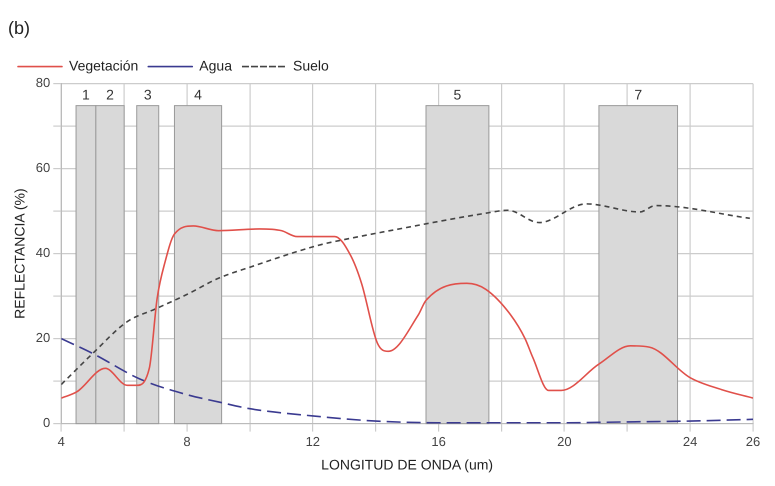  I want to click on band-label: 7, so click(638, 94).